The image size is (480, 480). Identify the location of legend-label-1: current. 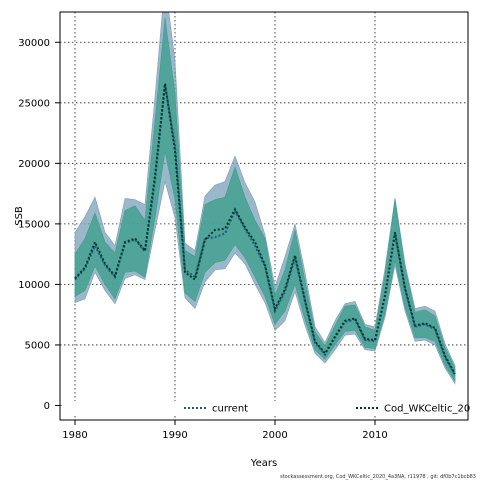
(230, 409).